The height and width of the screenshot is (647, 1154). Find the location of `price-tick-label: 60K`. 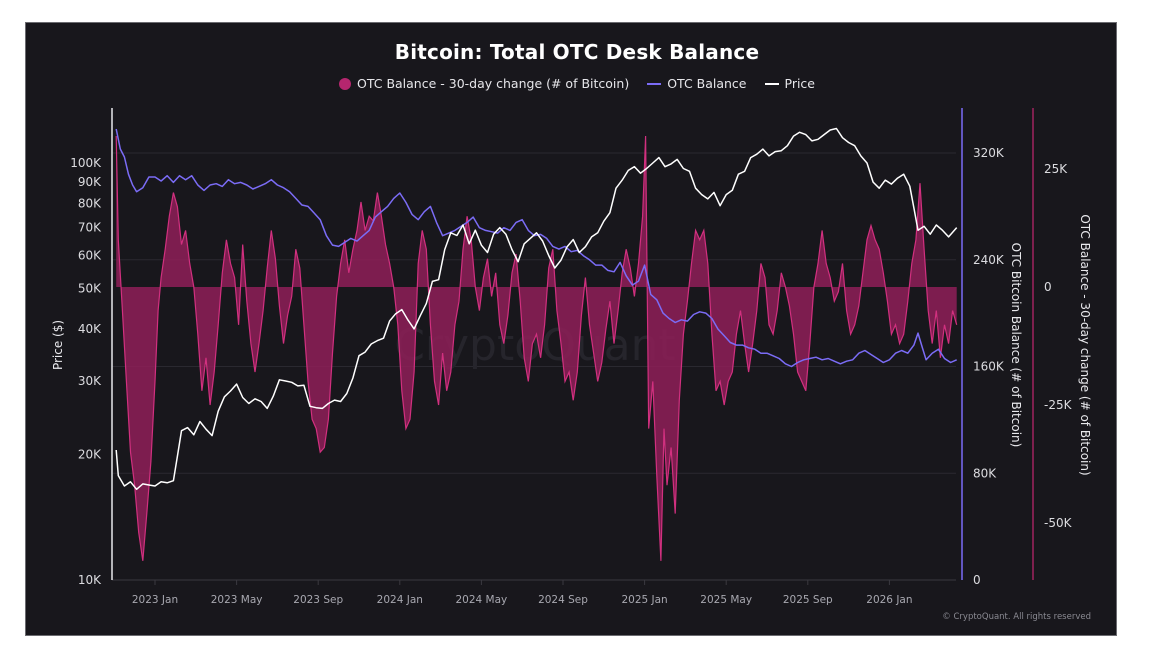

price-tick-label: 60K is located at coordinates (90, 256).